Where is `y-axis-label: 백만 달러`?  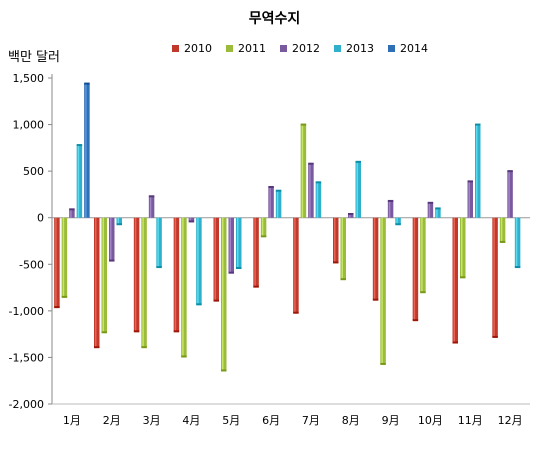 y-axis-label: 백만 달러 is located at coordinates (34, 57).